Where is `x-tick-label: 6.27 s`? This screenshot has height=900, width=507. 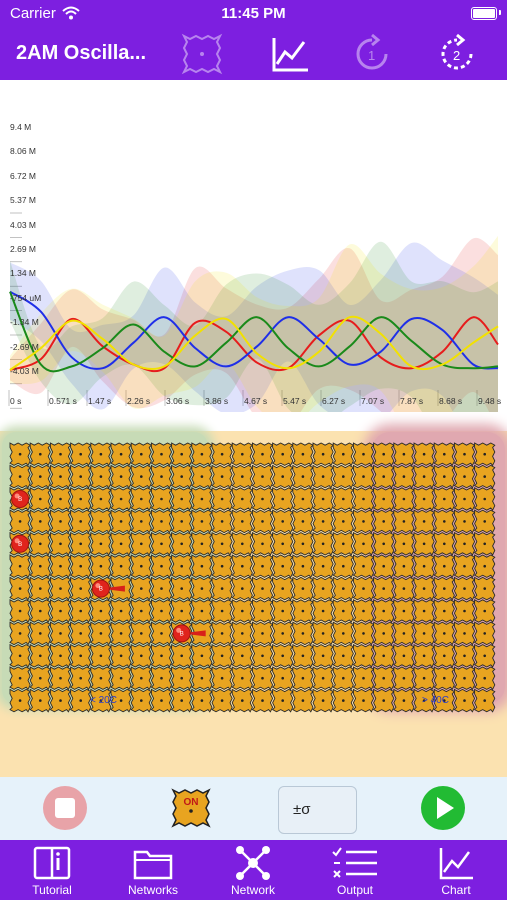 x-tick-label: 6.27 s is located at coordinates (334, 401).